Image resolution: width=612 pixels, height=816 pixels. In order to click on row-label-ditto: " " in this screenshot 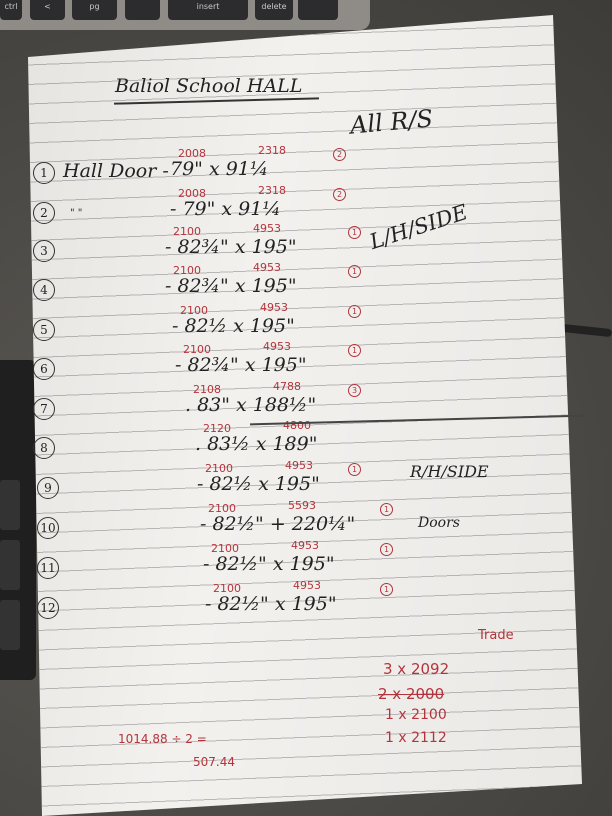, I will do `click(76, 213)`.